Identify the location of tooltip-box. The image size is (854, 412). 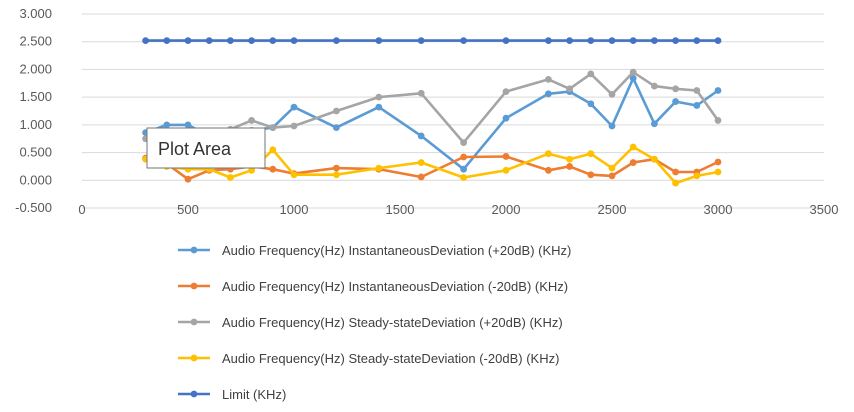
(206, 148).